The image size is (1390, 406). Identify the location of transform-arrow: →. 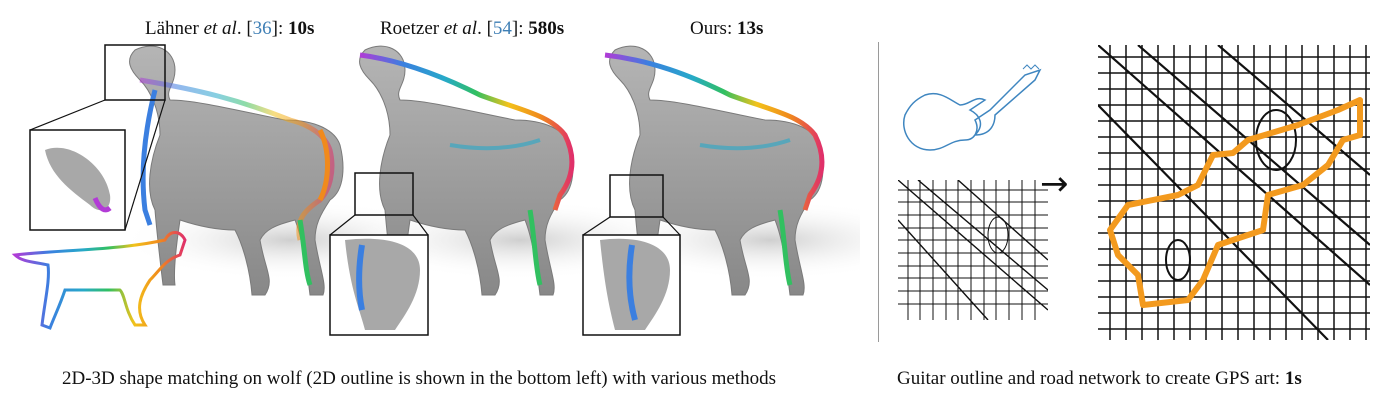
(1054, 184).